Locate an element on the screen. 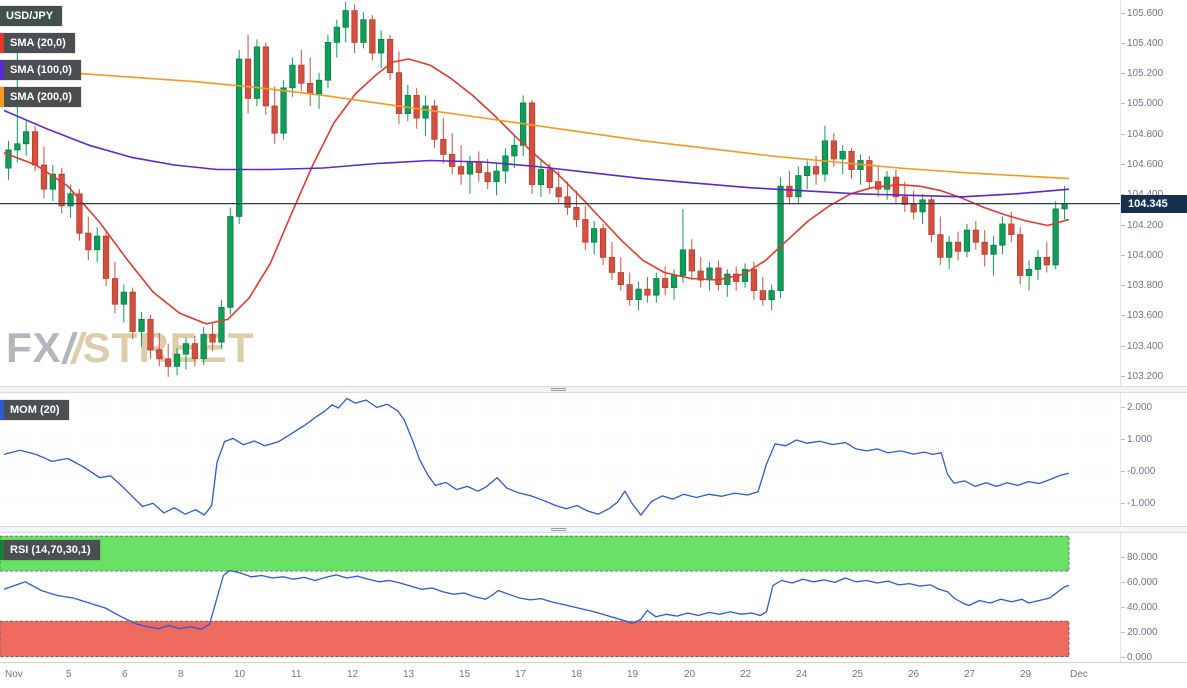 This screenshot has width=1187, height=688. sma100-label: SMA (100,0) is located at coordinates (41, 70).